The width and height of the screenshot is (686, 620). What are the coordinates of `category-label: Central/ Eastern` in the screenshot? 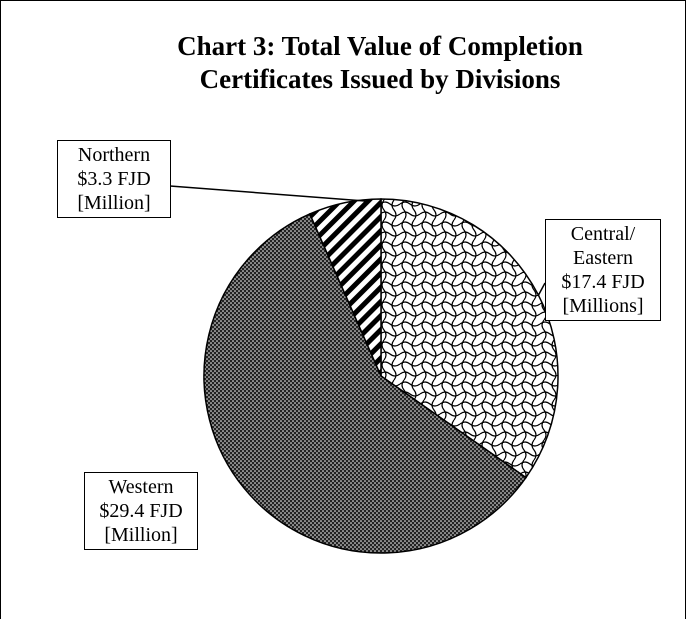 It's located at (603, 246).